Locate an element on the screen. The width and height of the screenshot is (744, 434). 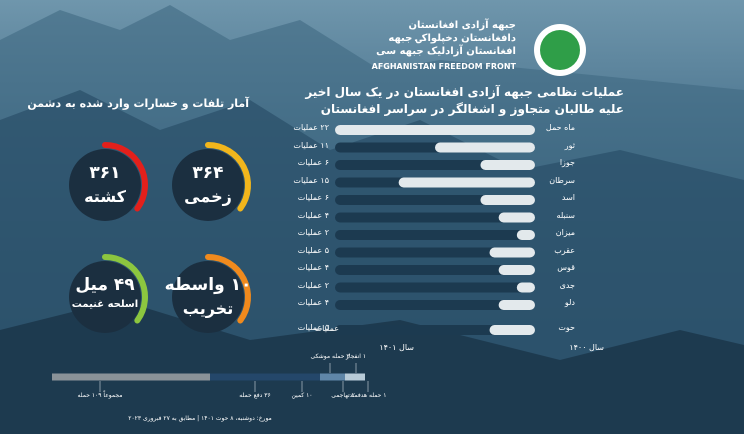
category-label: جدی is located at coordinates (567, 285).